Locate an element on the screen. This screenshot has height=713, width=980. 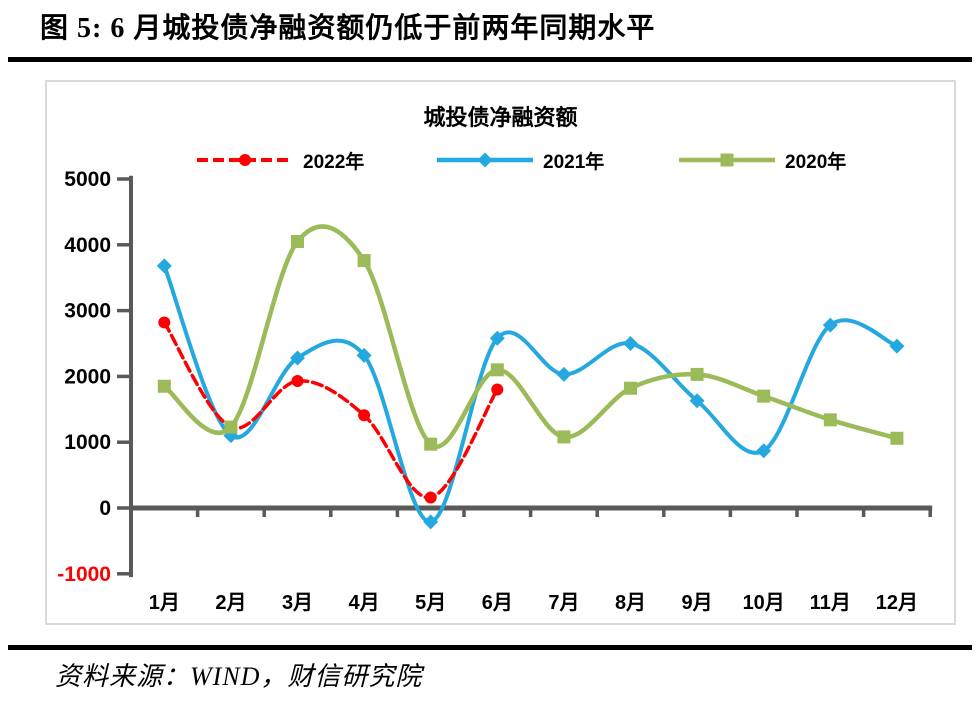
x-axis-label: 9月 is located at coordinates (697, 603).